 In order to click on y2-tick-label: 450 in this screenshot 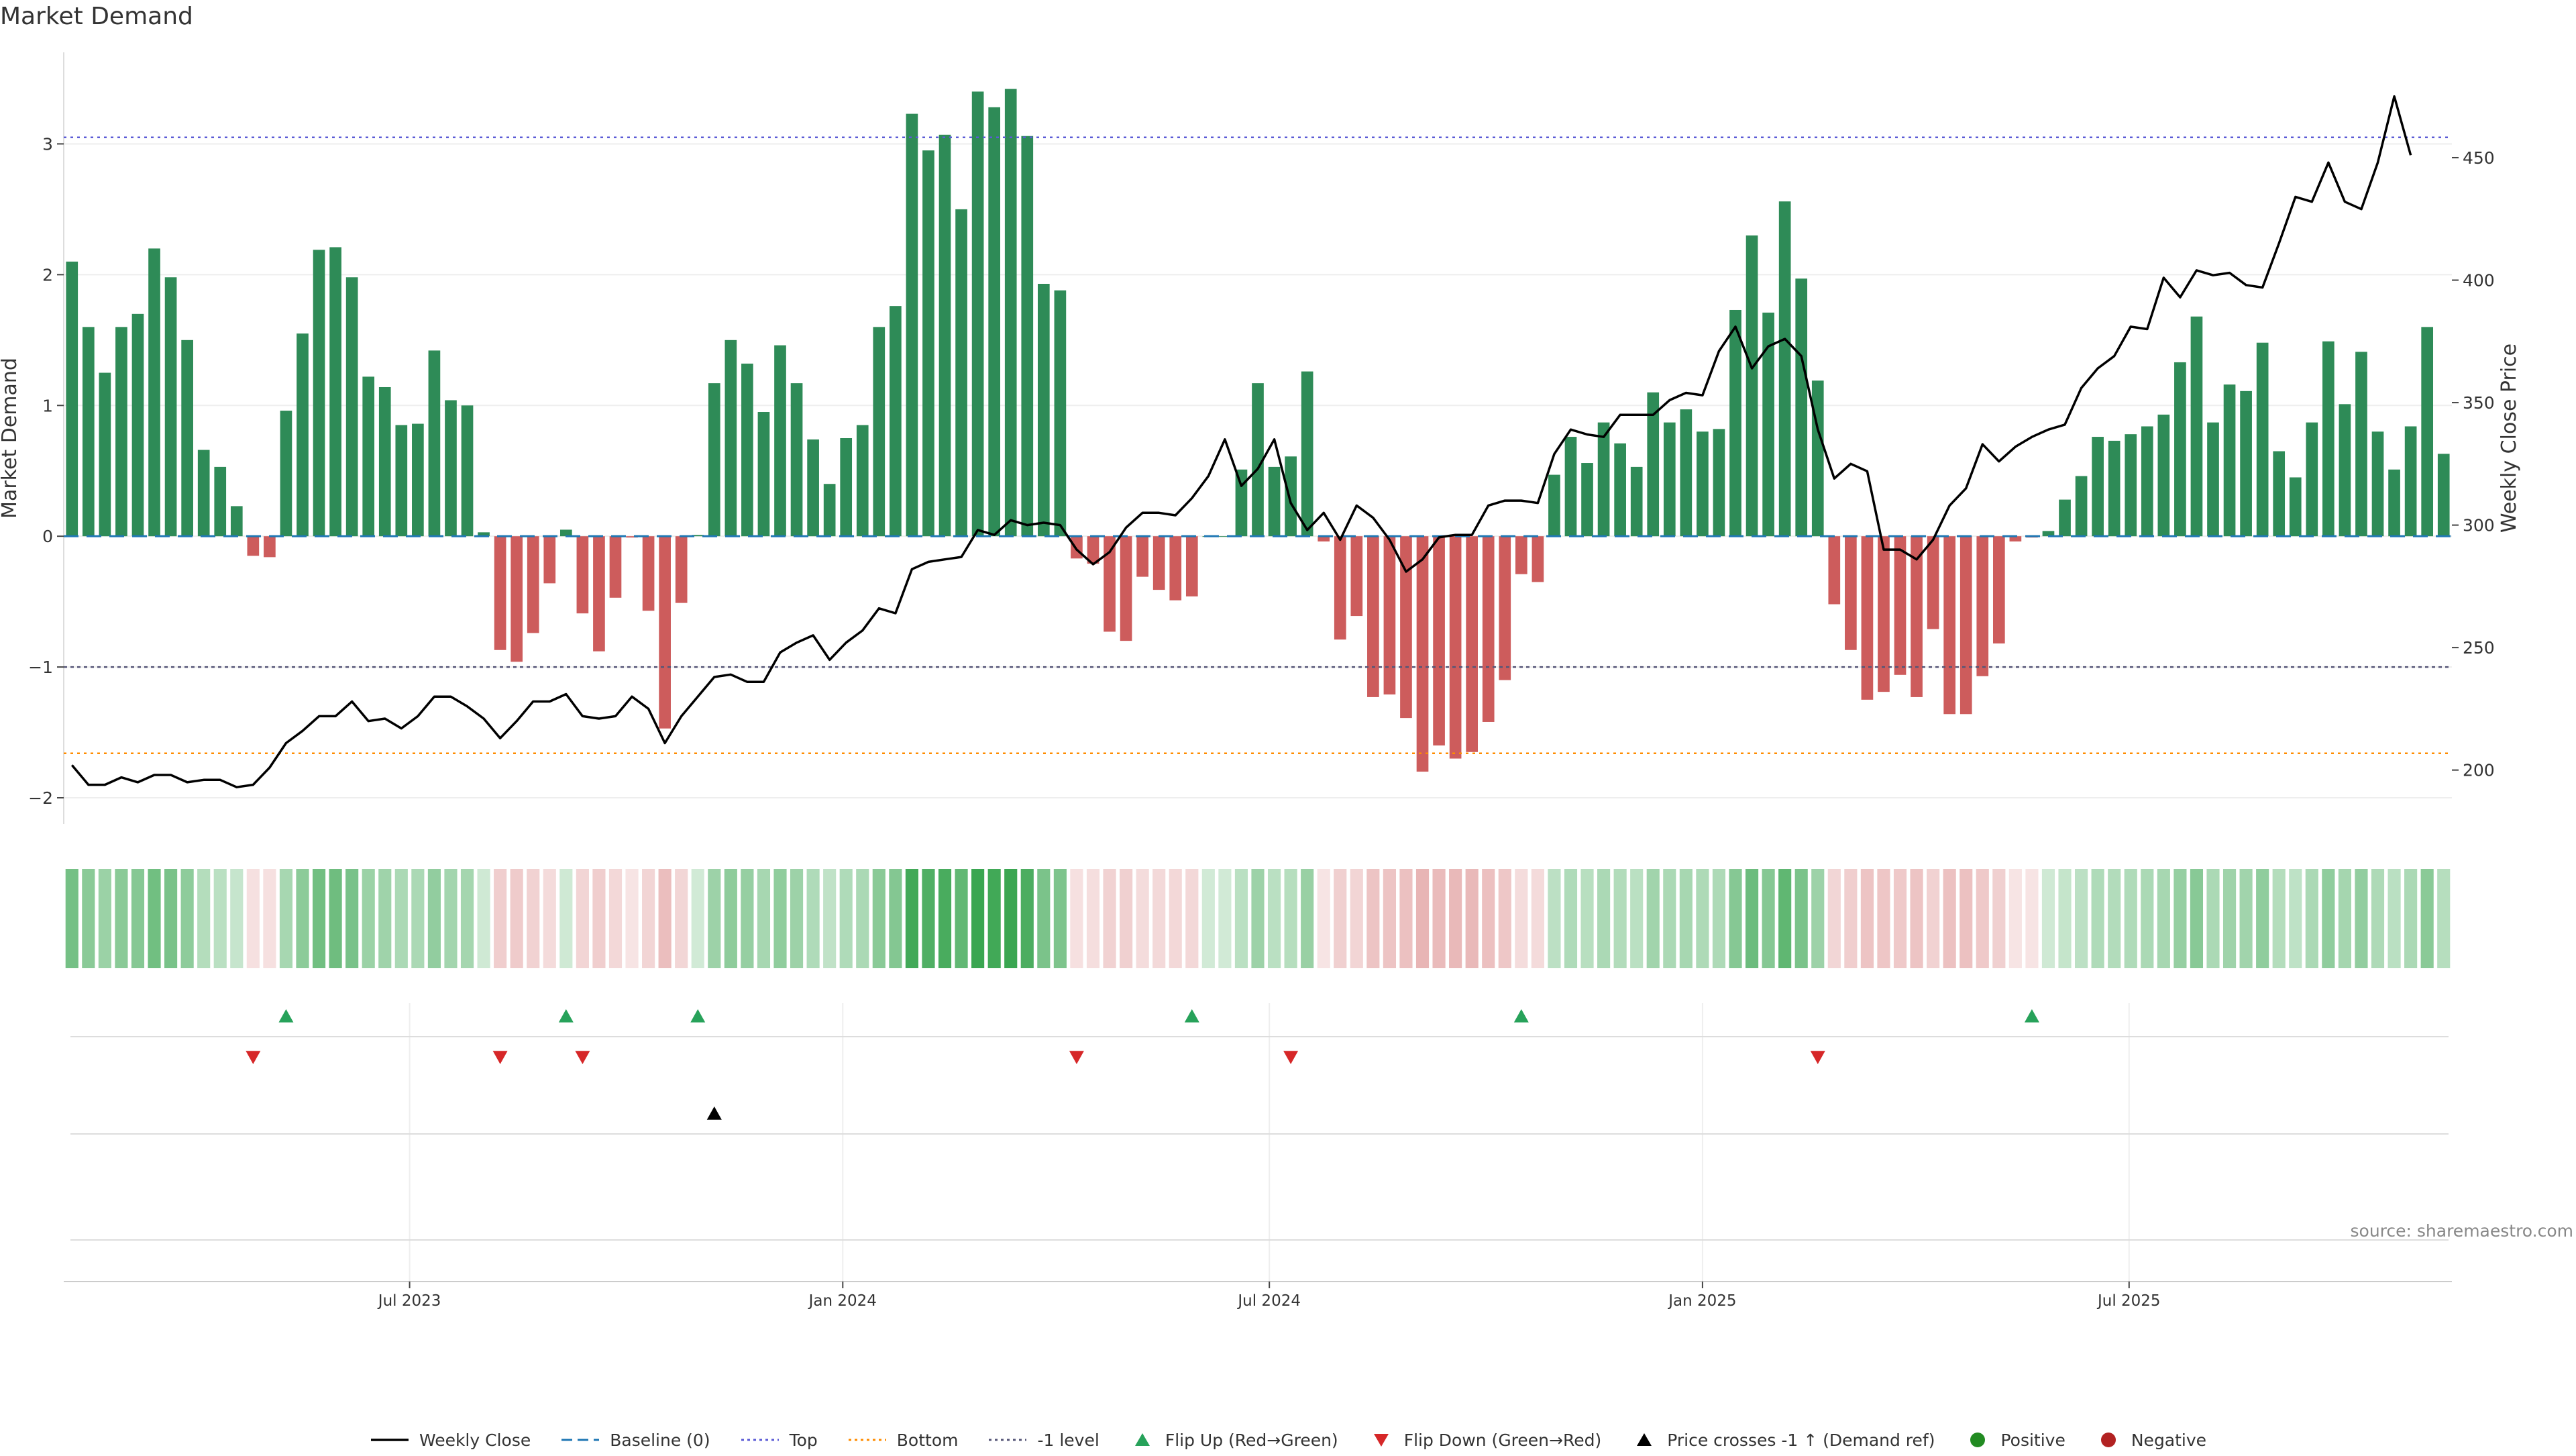, I will do `click(2479, 158)`.